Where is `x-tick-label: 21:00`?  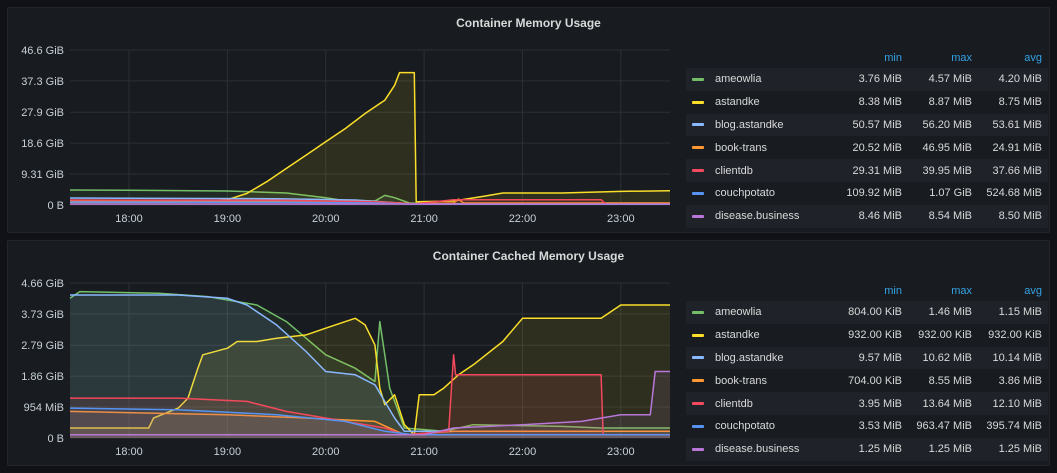 x-tick-label: 21:00 is located at coordinates (424, 219).